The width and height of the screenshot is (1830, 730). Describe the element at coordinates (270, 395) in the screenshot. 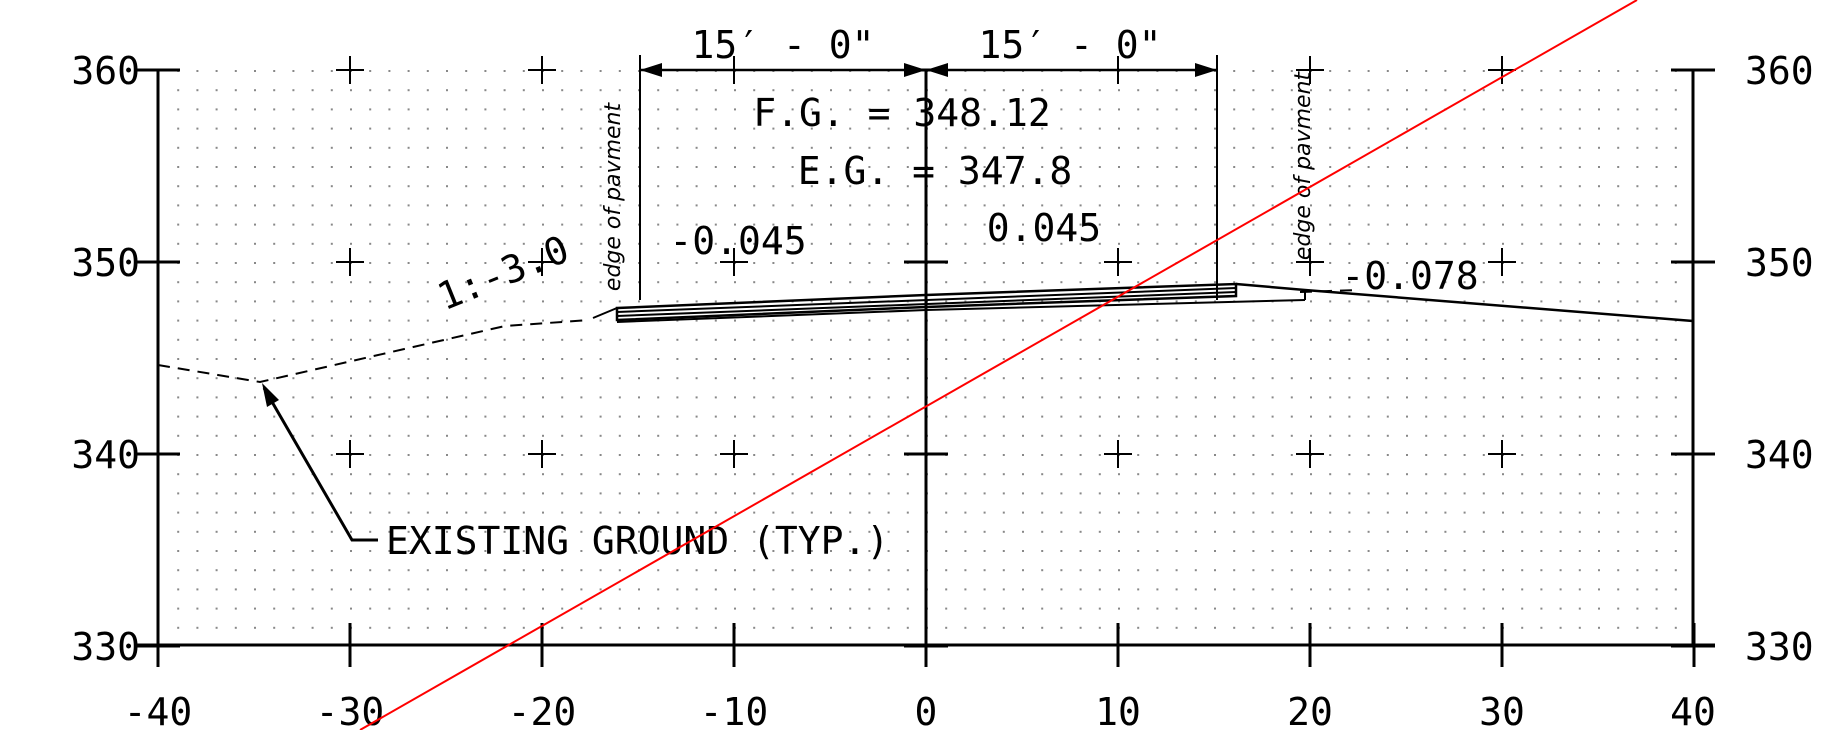

I see `callout-arrowhead` at that location.